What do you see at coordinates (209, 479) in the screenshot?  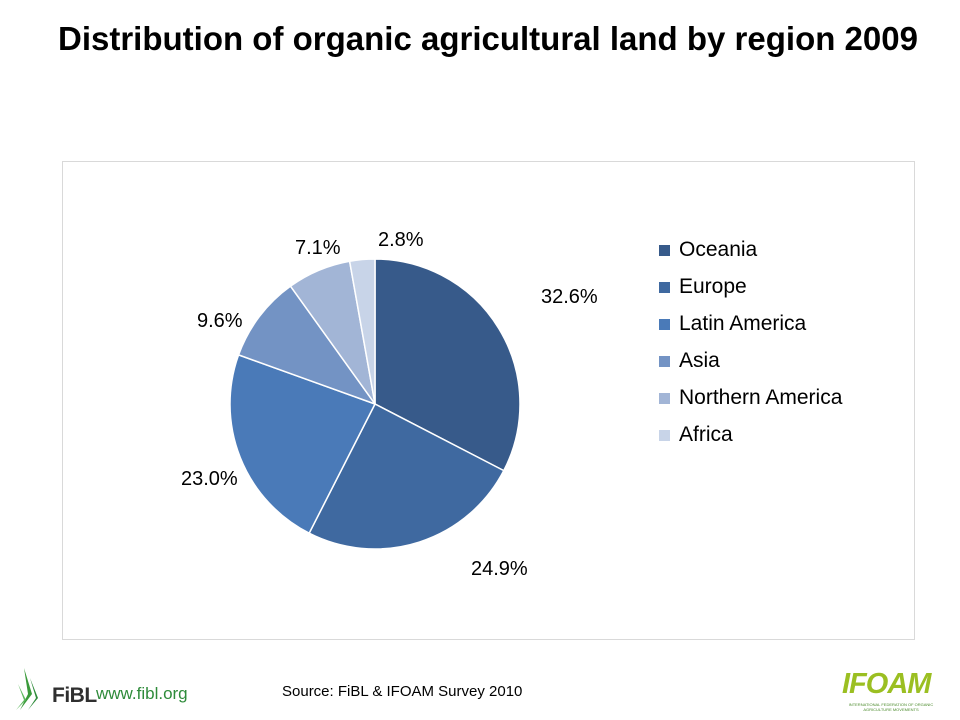 I see `data-label-latin-america: 23.0%` at bounding box center [209, 479].